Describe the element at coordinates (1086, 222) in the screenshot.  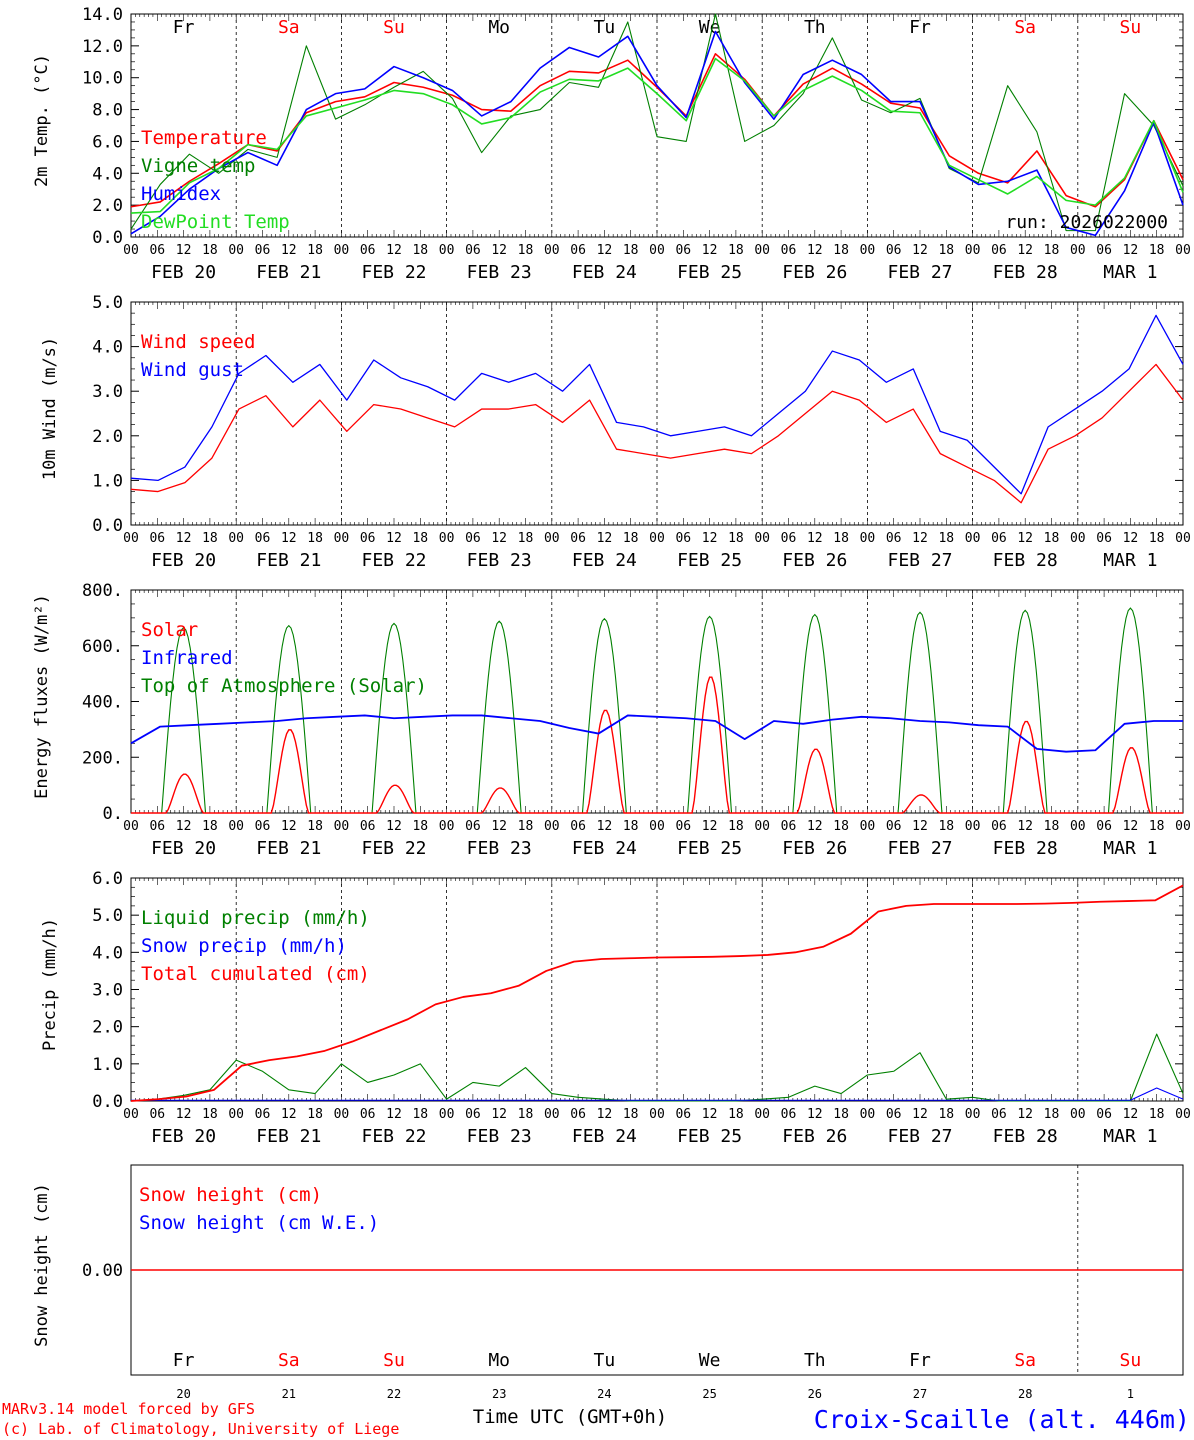
I see `run-label: run: 2026022000` at that location.